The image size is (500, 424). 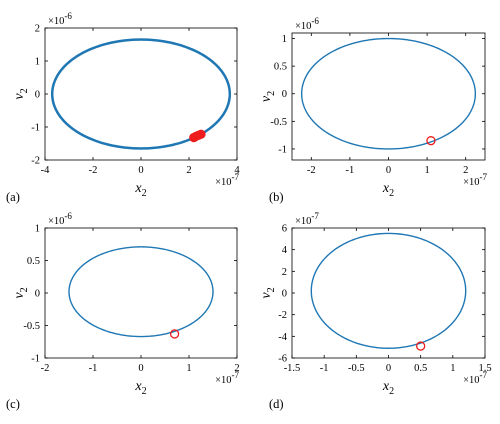 I want to click on x-tick-label: 1.5, so click(x=484, y=368).